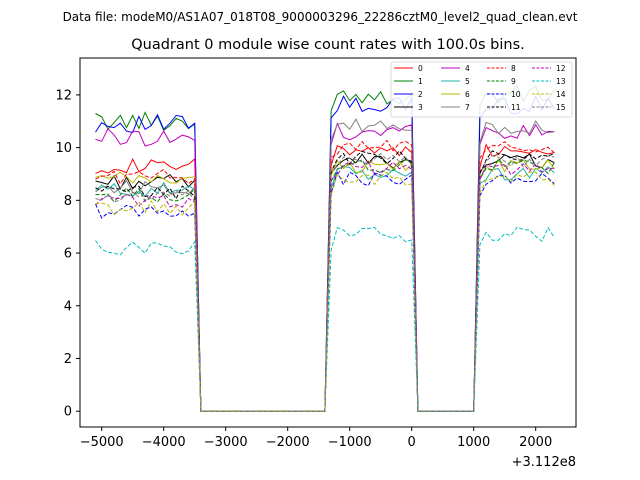  I want to click on x-axis: −5000 −4000 −3000 −2000 −1000 0 1000 2000, so click(316, 438).